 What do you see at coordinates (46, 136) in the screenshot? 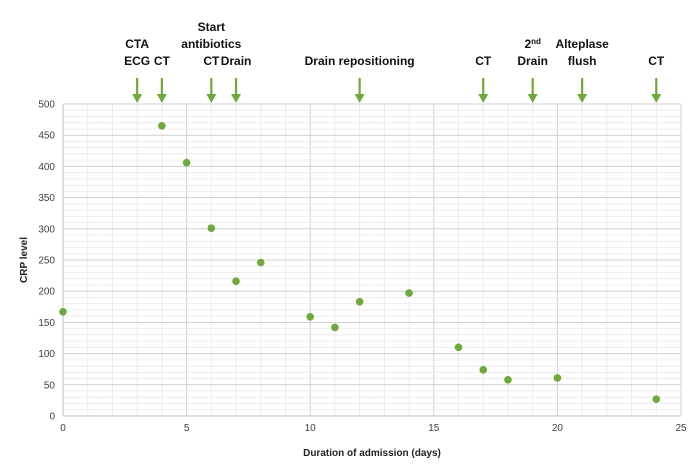
I see `y-tick-label: 450` at bounding box center [46, 136].